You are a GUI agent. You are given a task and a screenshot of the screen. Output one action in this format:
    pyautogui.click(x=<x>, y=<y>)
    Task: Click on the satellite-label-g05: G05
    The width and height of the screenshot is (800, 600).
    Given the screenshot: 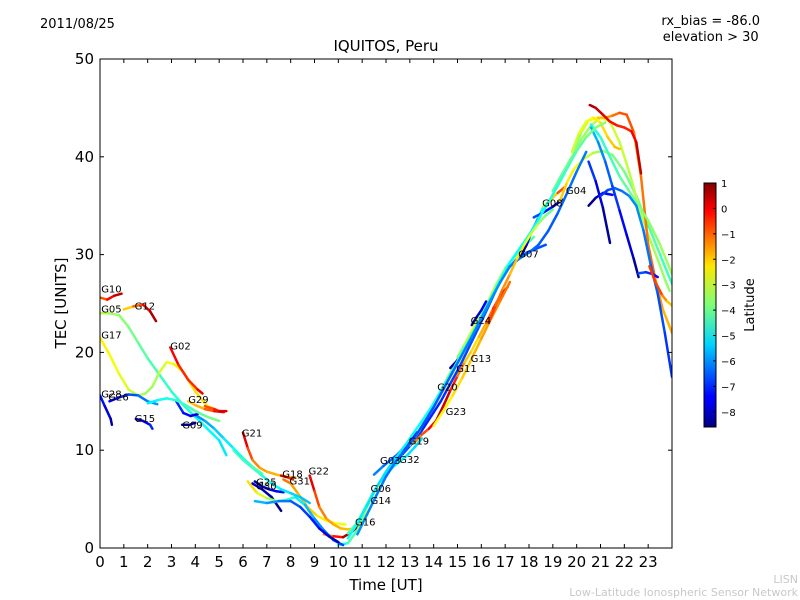 What is the action you would take?
    pyautogui.click(x=111, y=309)
    